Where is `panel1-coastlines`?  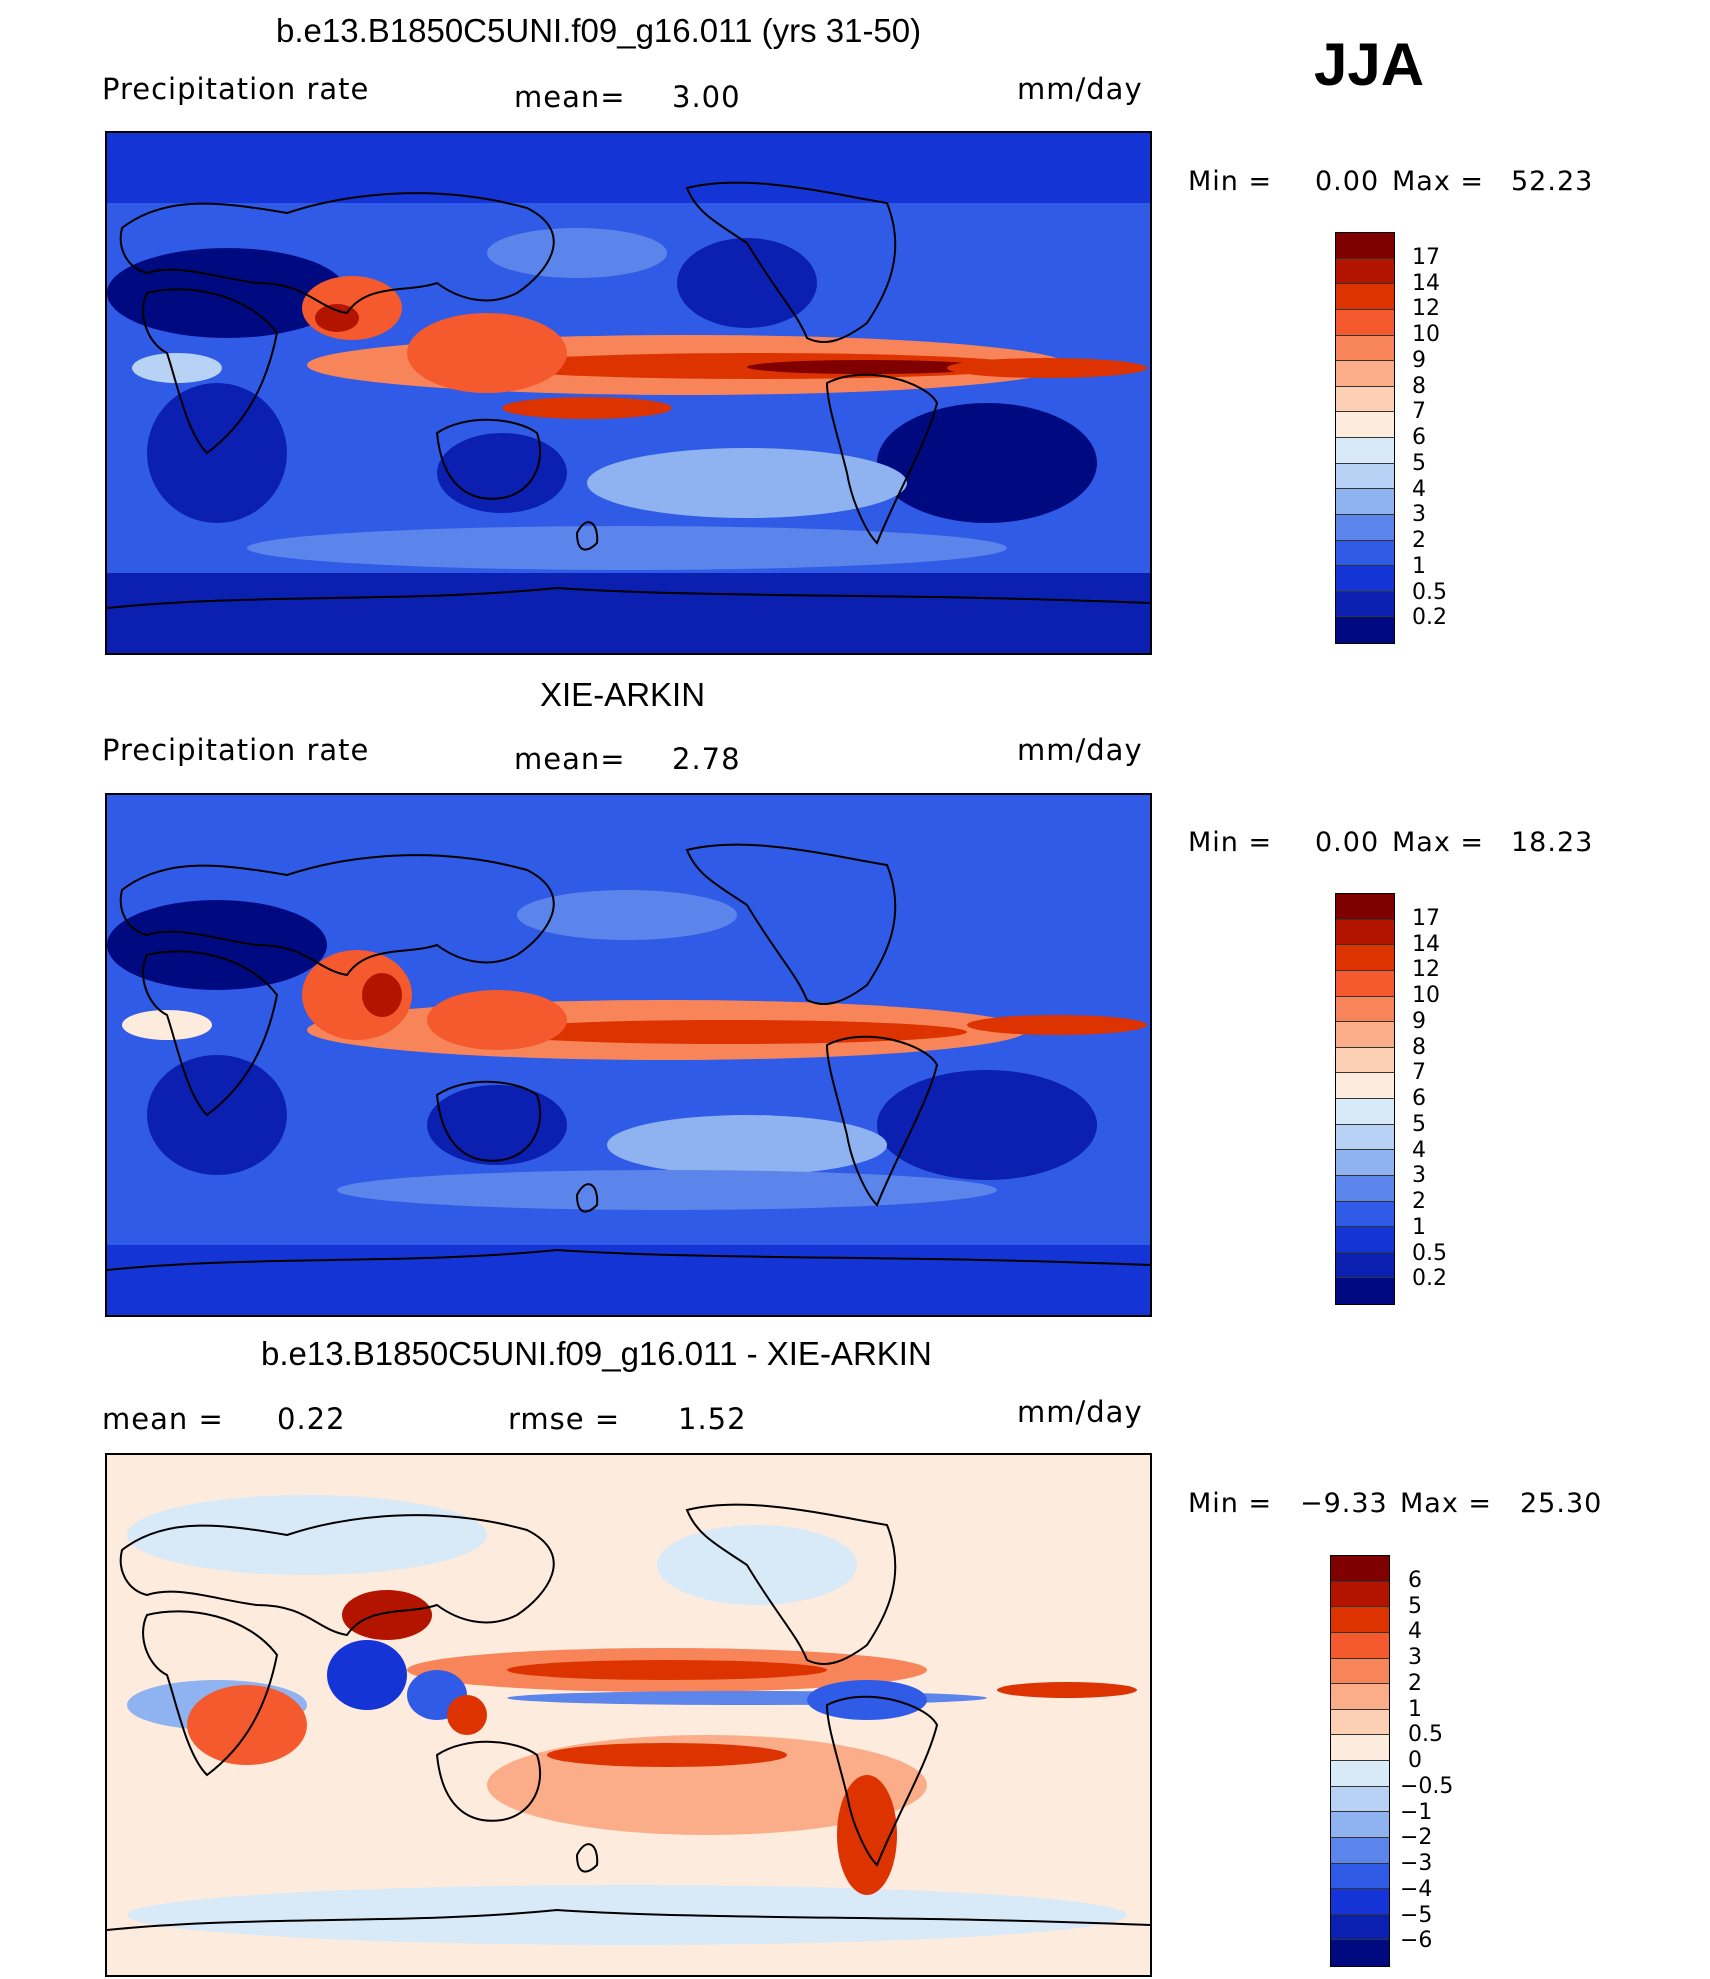
panel1-coastlines is located at coordinates (628, 395).